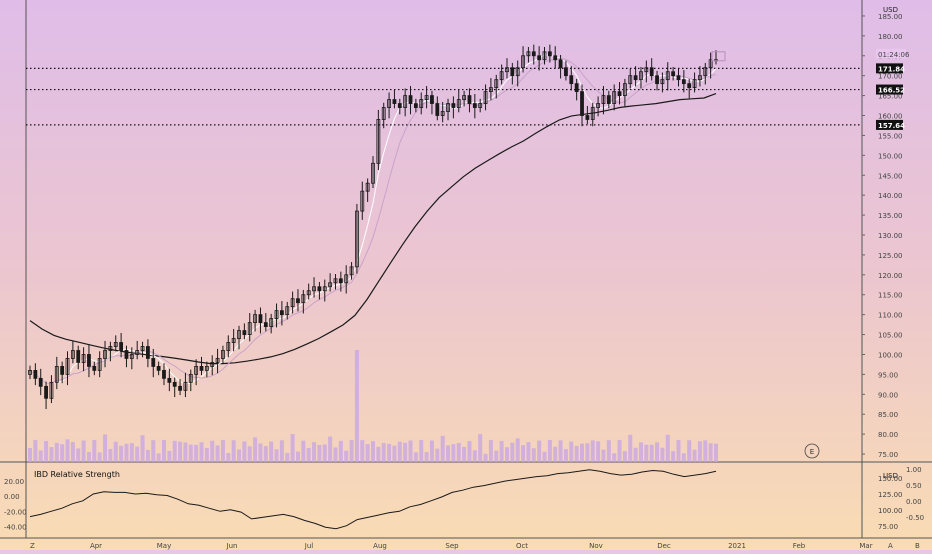 Image resolution: width=932 pixels, height=554 pixels. I want to click on time-axis-label: 2021, so click(737, 546).